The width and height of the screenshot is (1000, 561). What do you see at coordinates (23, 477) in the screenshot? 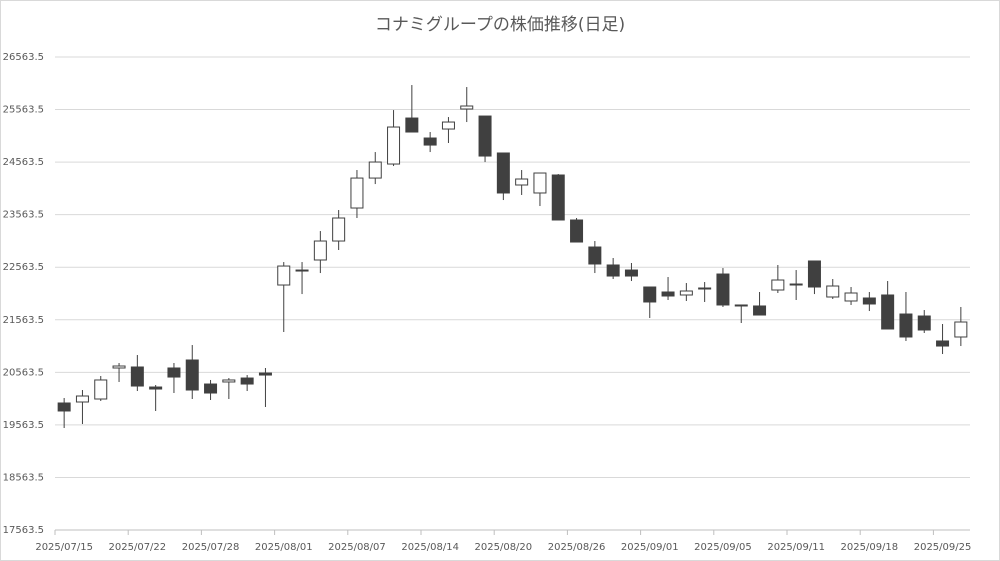
I see `y-tick-label: 18563.5` at bounding box center [23, 477].